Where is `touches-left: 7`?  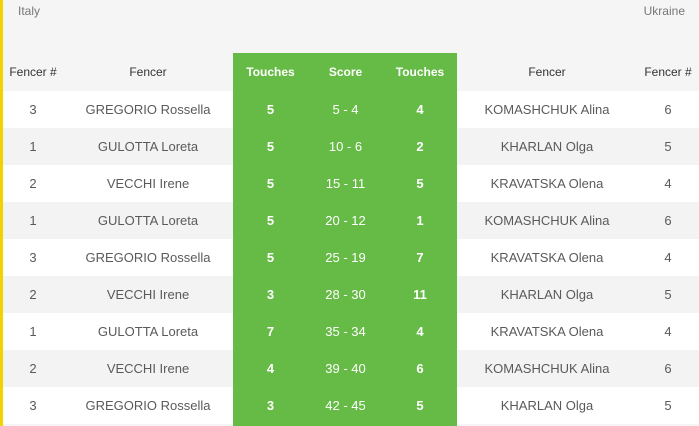 touches-left: 7 is located at coordinates (270, 331).